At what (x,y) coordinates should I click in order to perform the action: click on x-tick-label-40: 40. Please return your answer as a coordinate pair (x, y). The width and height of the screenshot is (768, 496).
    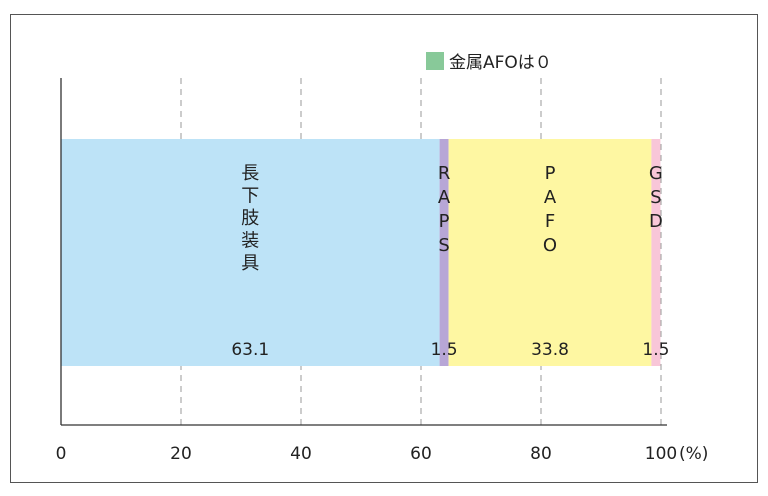
    Looking at the image, I should click on (301, 454).